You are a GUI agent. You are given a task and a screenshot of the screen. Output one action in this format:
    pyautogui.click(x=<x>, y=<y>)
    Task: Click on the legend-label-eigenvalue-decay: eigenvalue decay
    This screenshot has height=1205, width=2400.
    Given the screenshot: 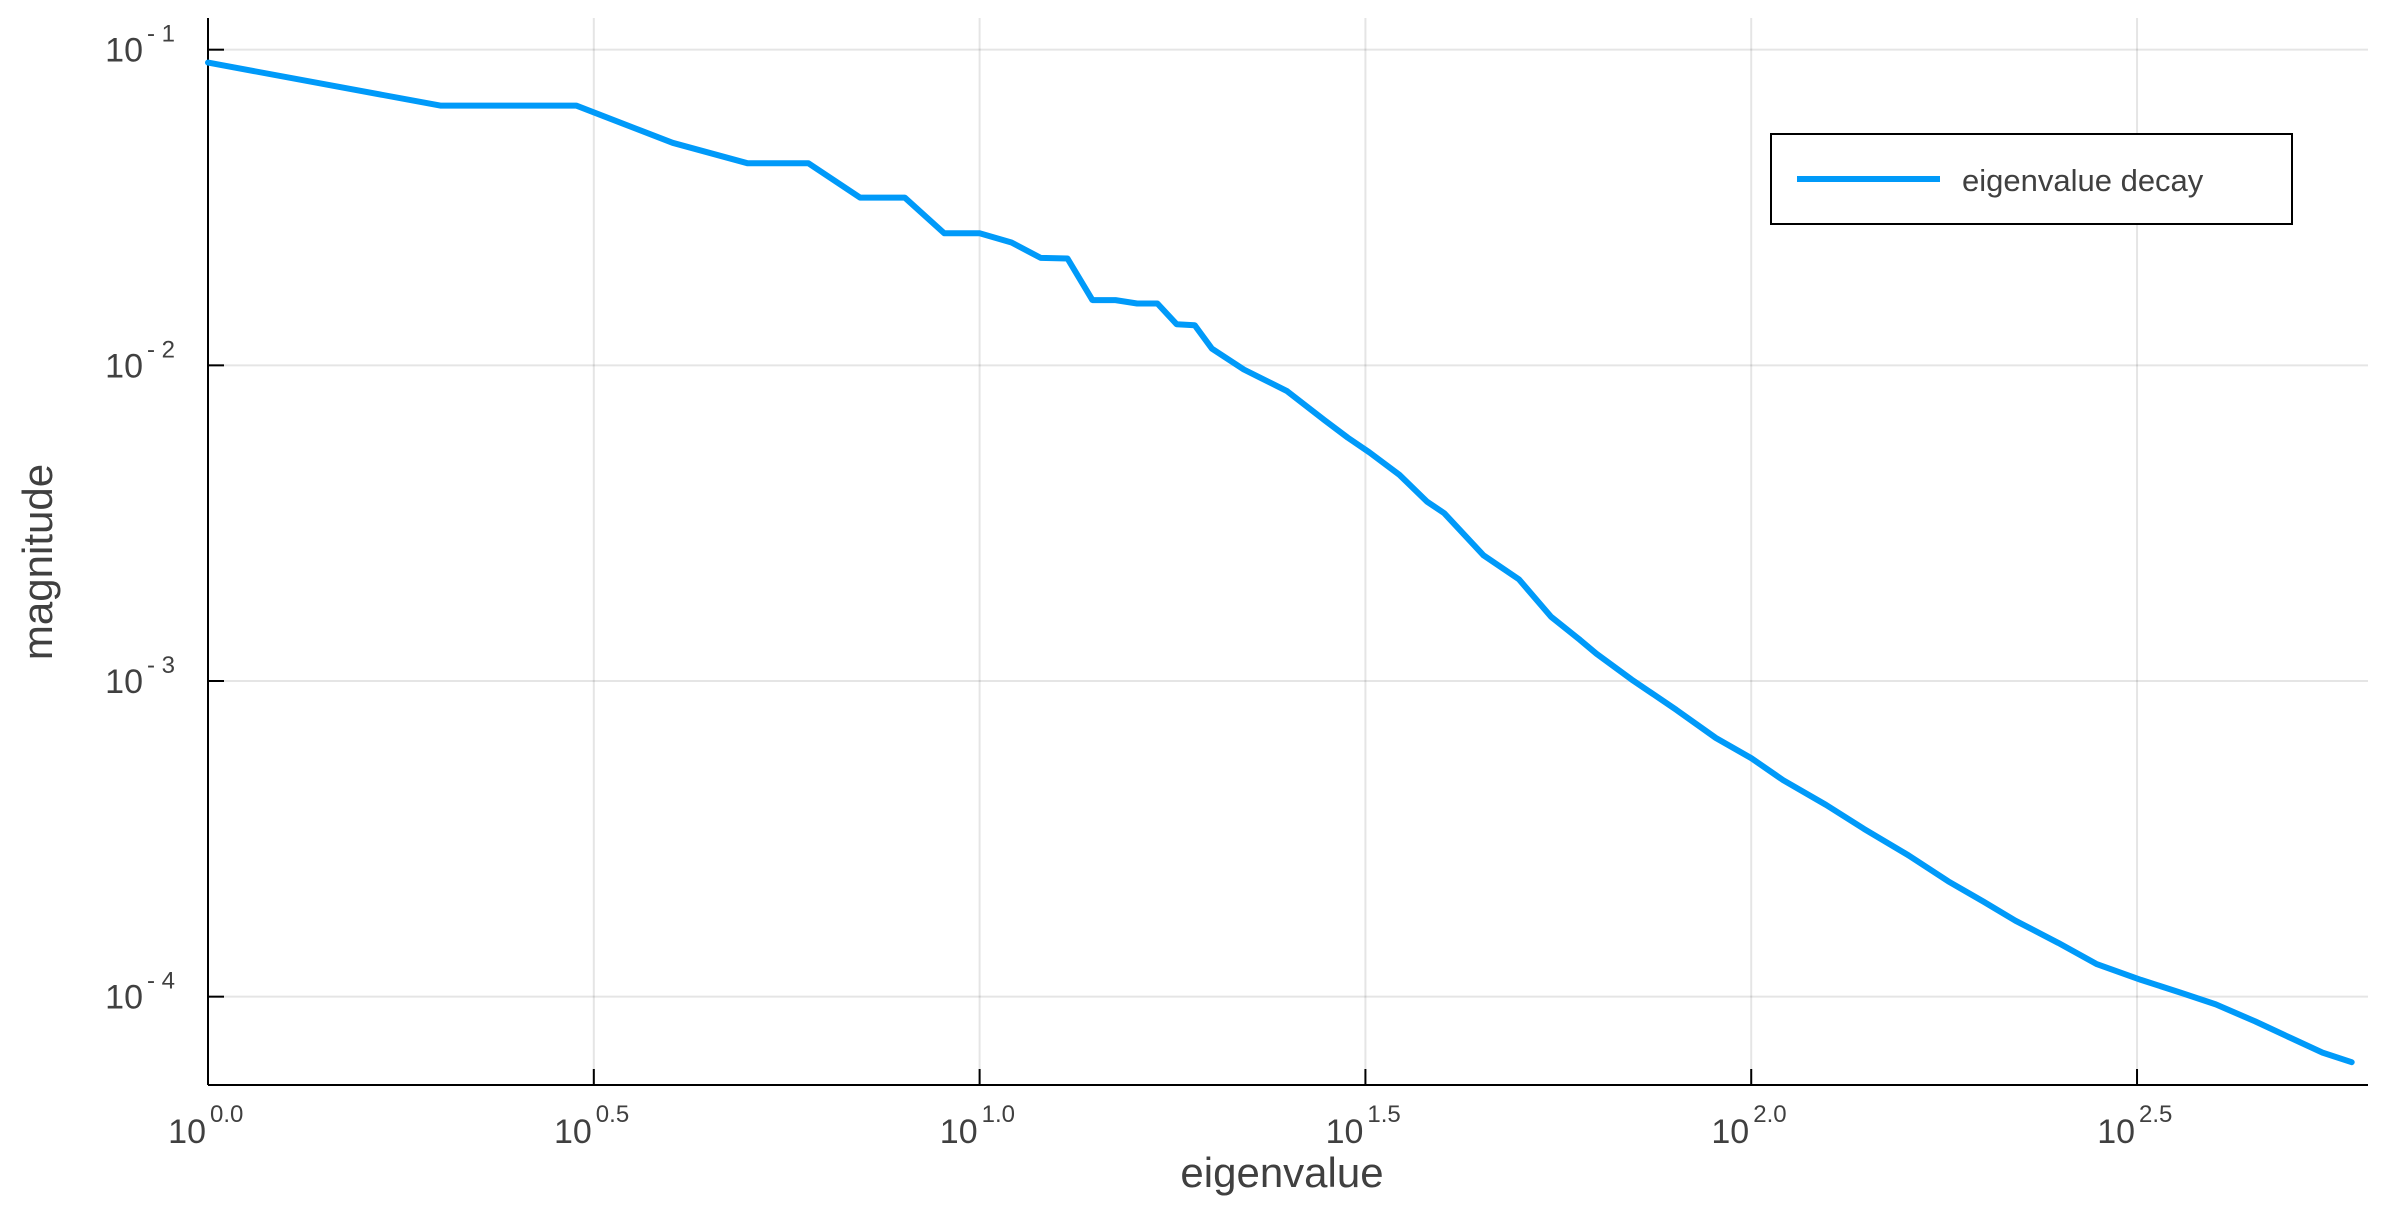 What is the action you would take?
    pyautogui.click(x=2083, y=180)
    